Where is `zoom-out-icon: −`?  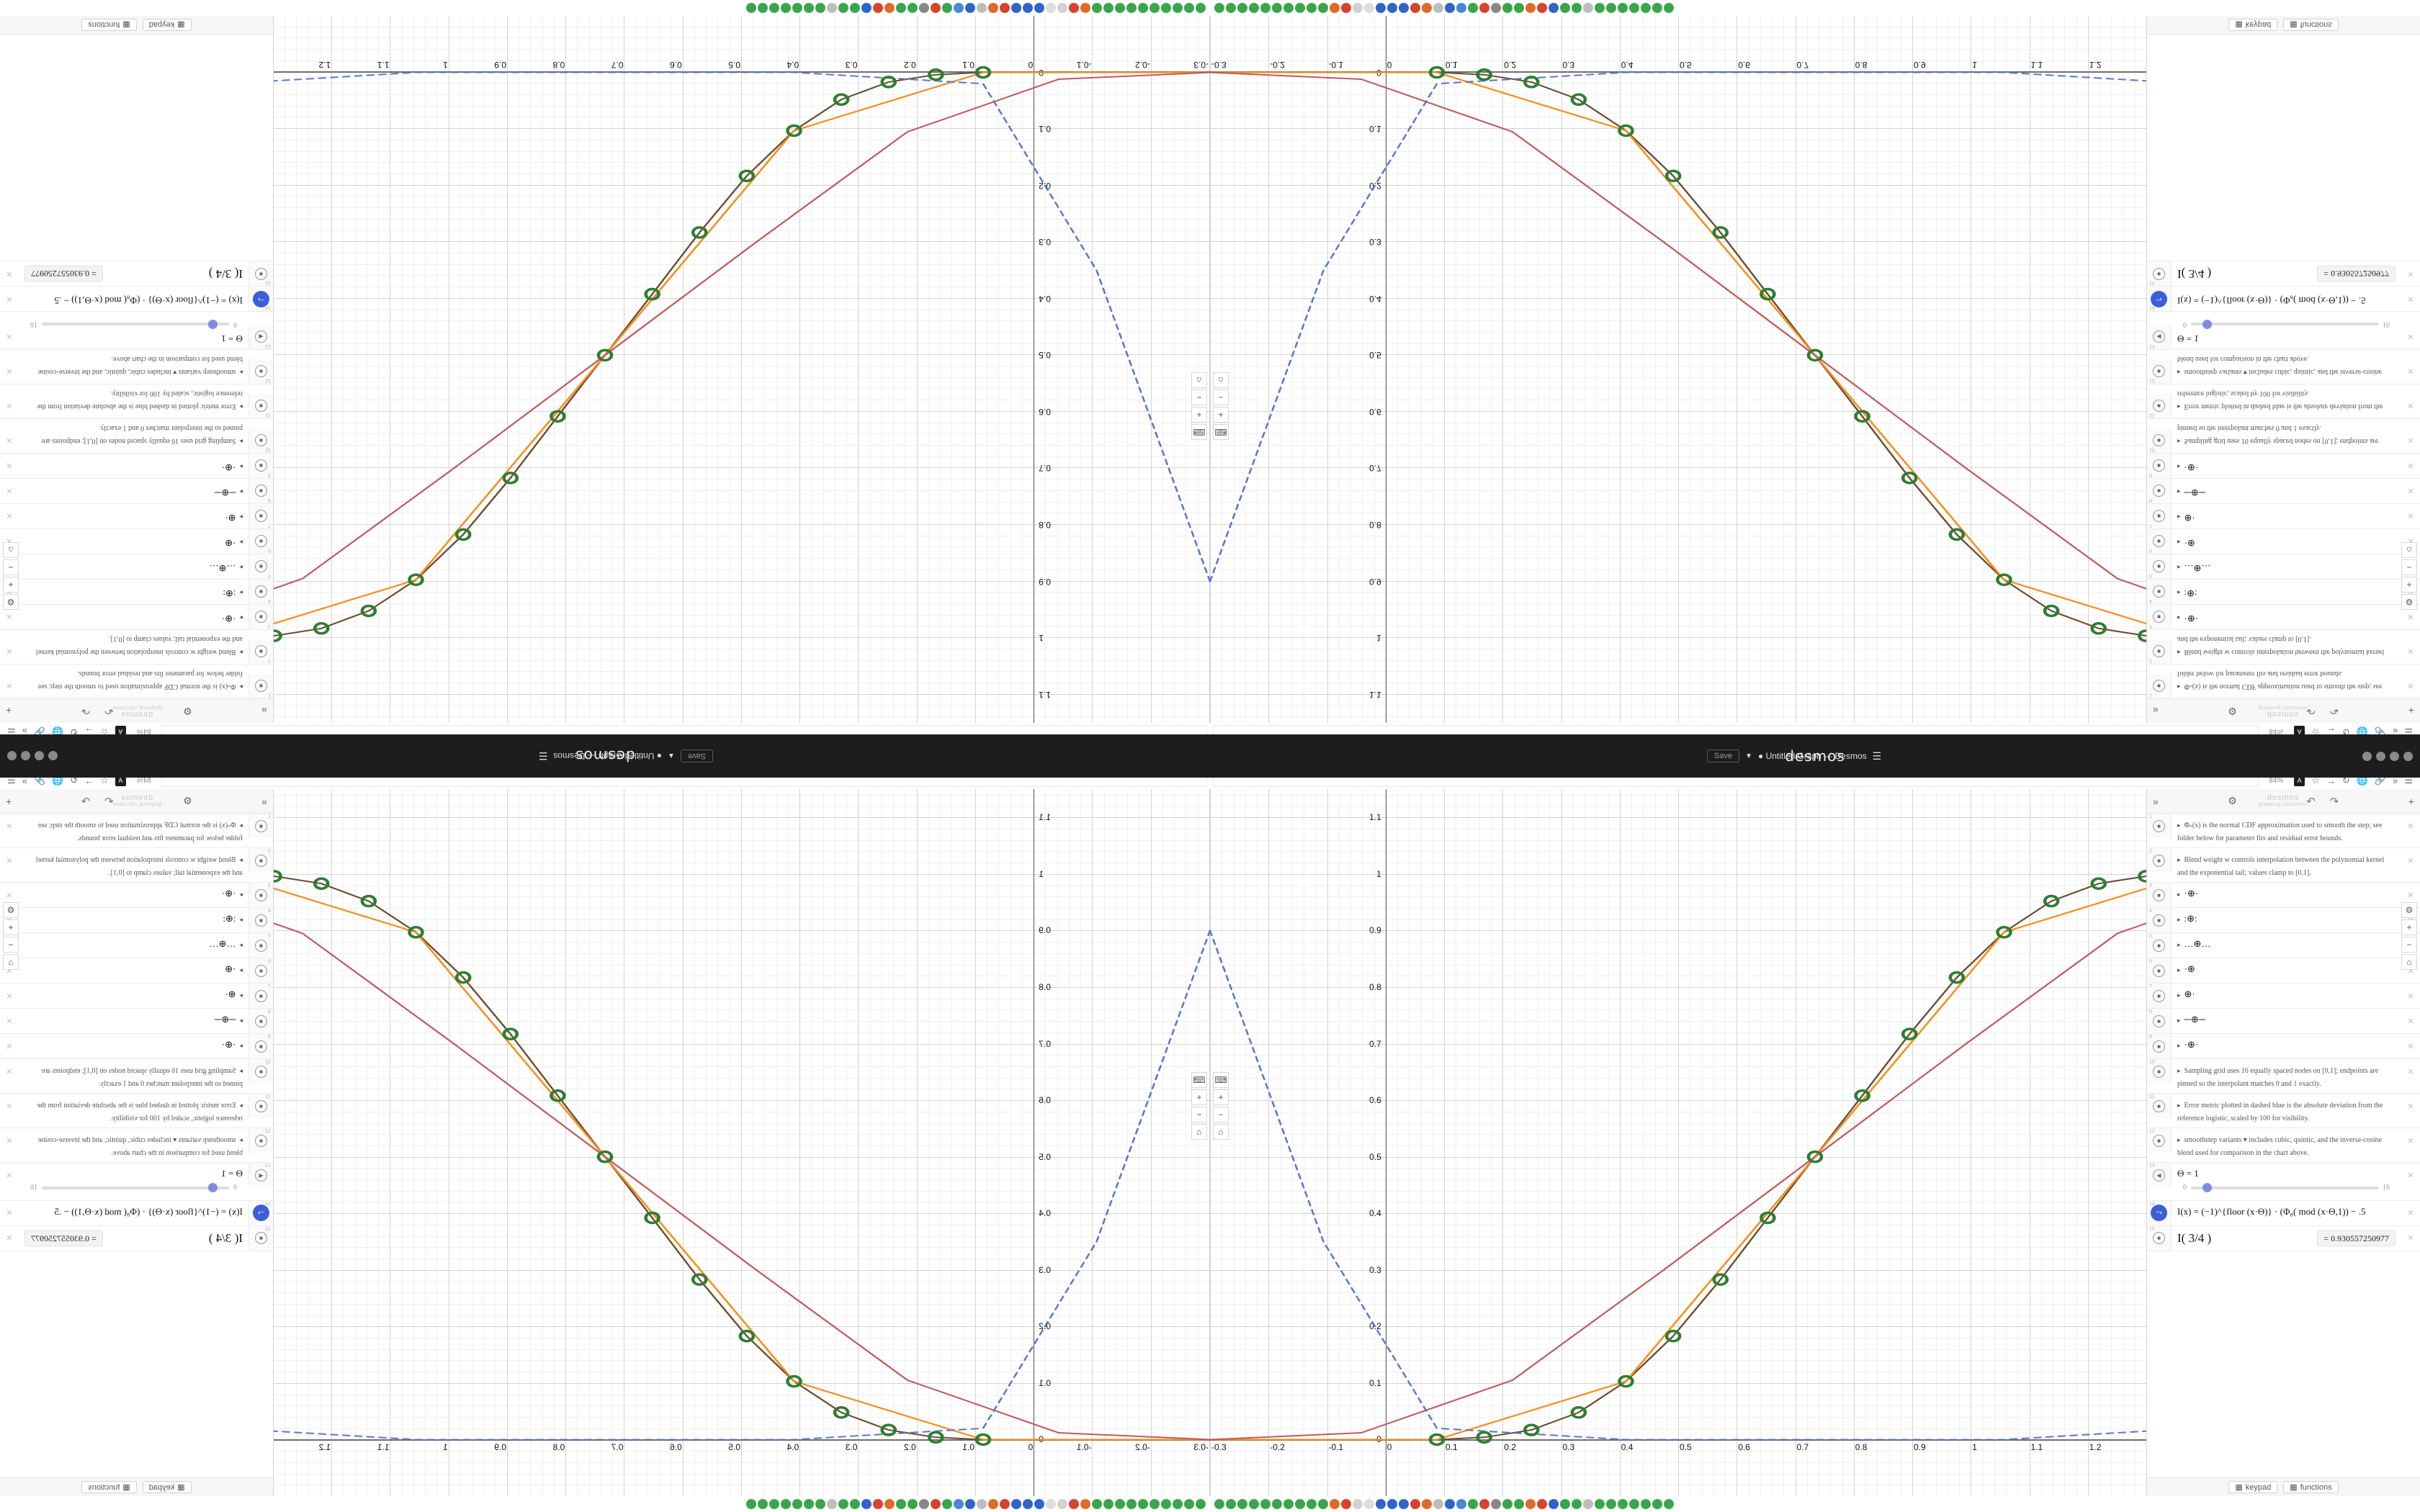 zoom-out-icon: − is located at coordinates (11, 945).